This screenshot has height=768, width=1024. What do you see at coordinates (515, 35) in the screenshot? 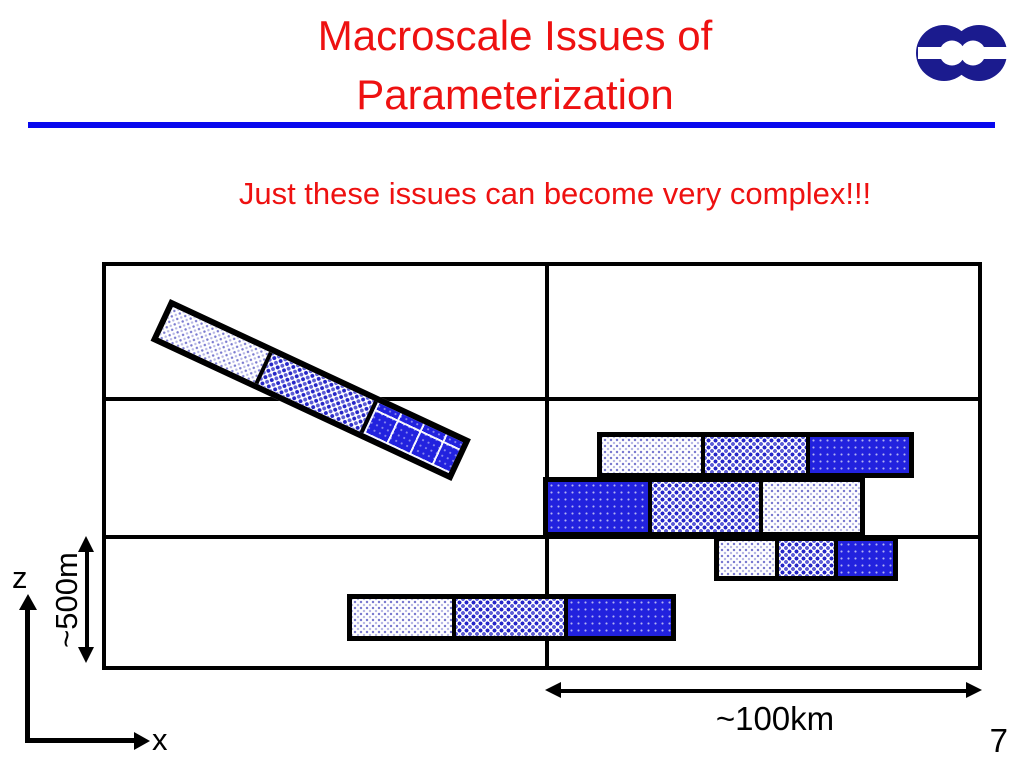
I see `slide-title-line1: Macroscale Issues of` at bounding box center [515, 35].